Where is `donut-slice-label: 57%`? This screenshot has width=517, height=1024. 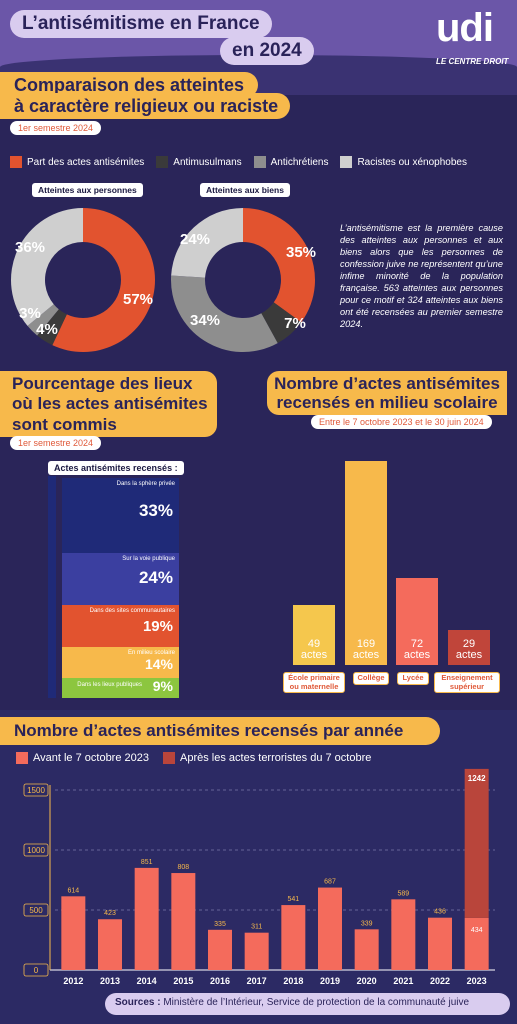 donut-slice-label: 57% is located at coordinates (138, 299).